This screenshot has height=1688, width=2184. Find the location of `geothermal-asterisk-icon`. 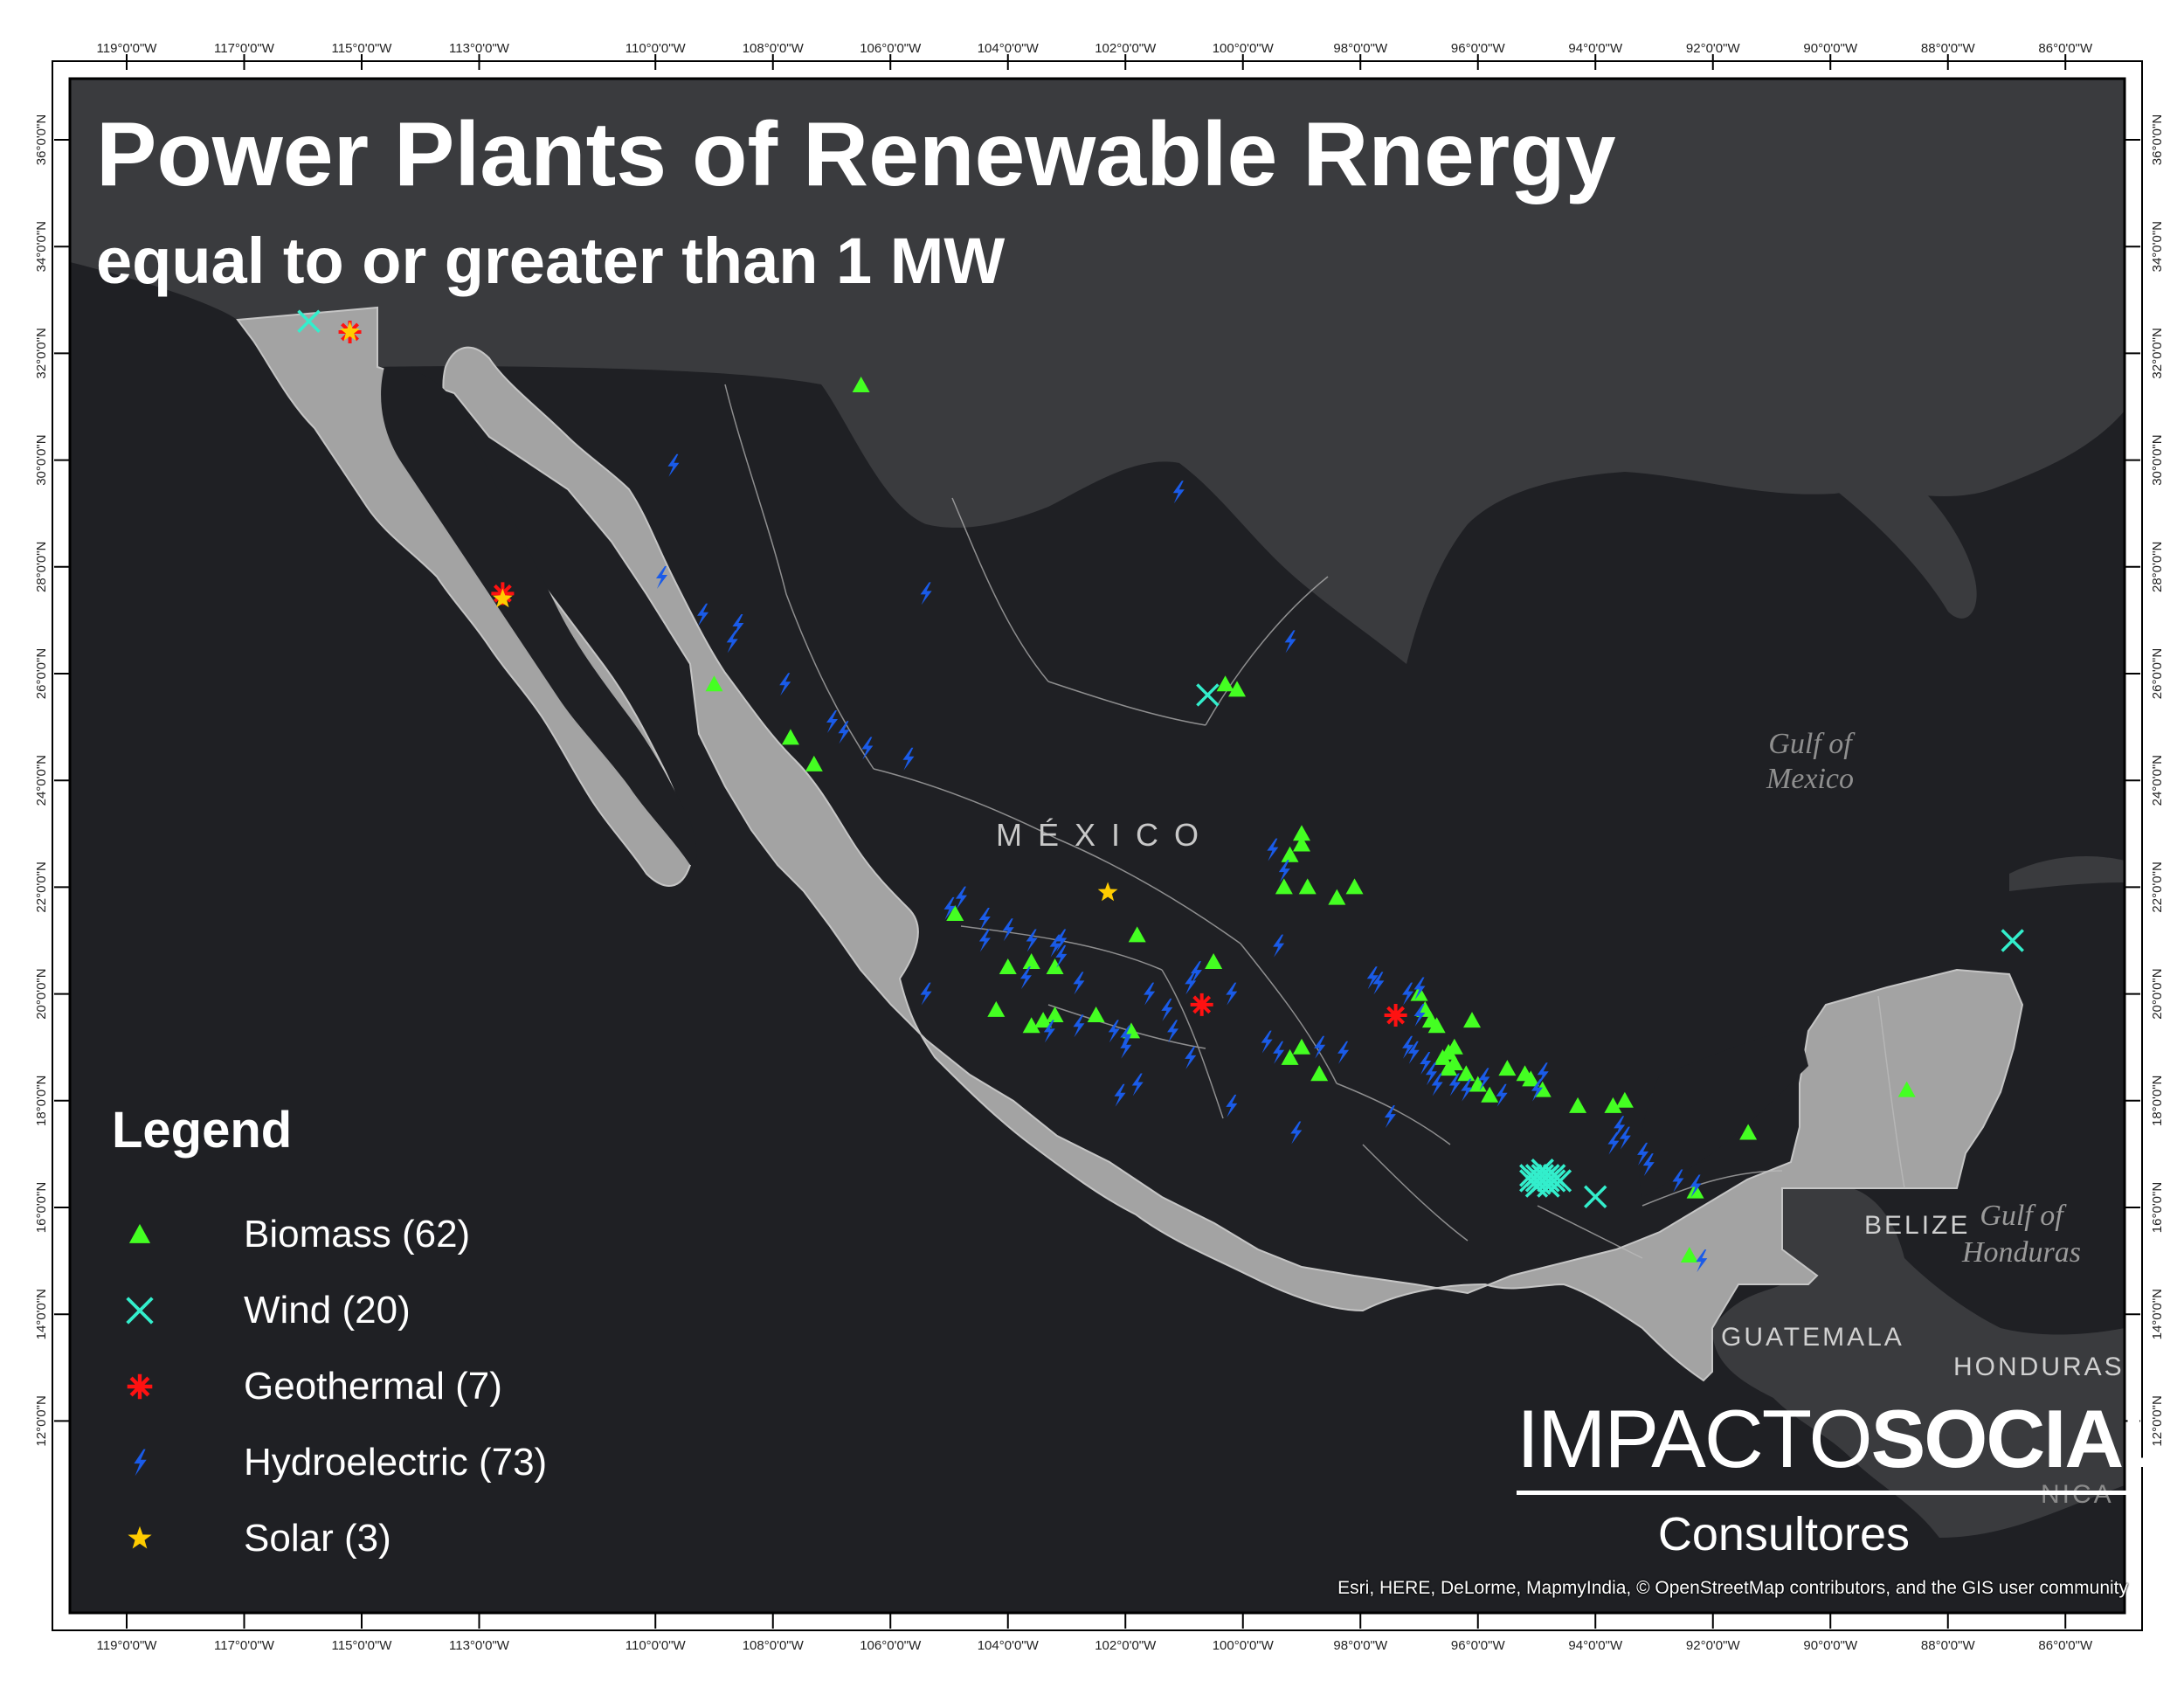

geothermal-asterisk-icon is located at coordinates (140, 1387).